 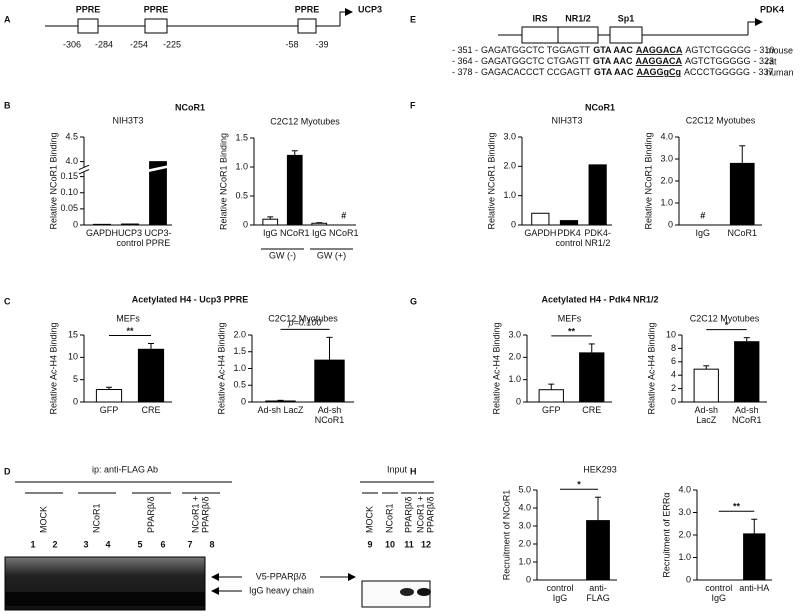 I want to click on x-tick-label: GFP, so click(x=109, y=410).